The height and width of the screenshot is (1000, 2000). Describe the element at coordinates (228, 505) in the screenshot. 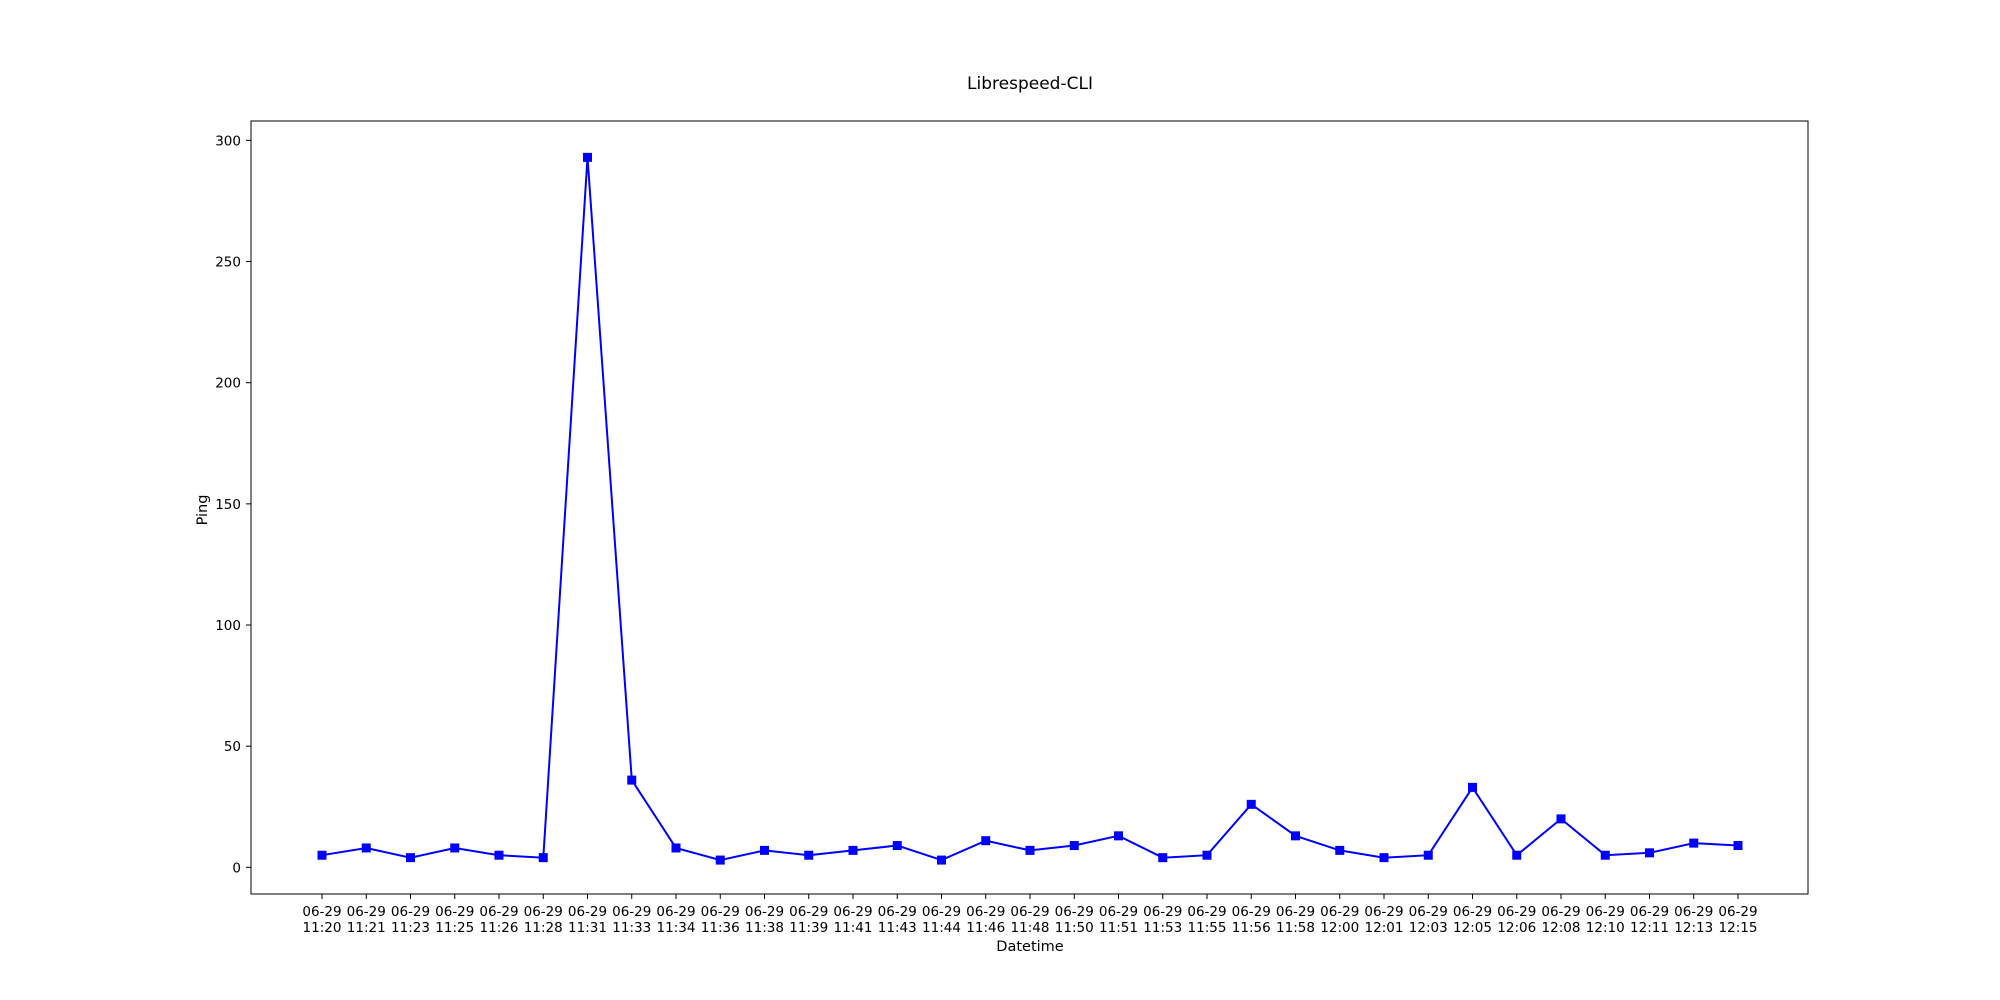

I see `y-tick-label: 150` at that location.